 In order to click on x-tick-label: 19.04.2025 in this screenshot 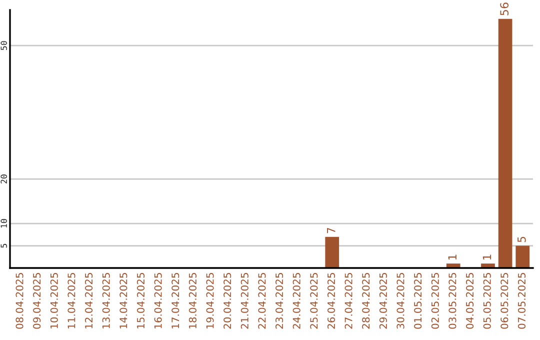, I will do `click(210, 300)`.